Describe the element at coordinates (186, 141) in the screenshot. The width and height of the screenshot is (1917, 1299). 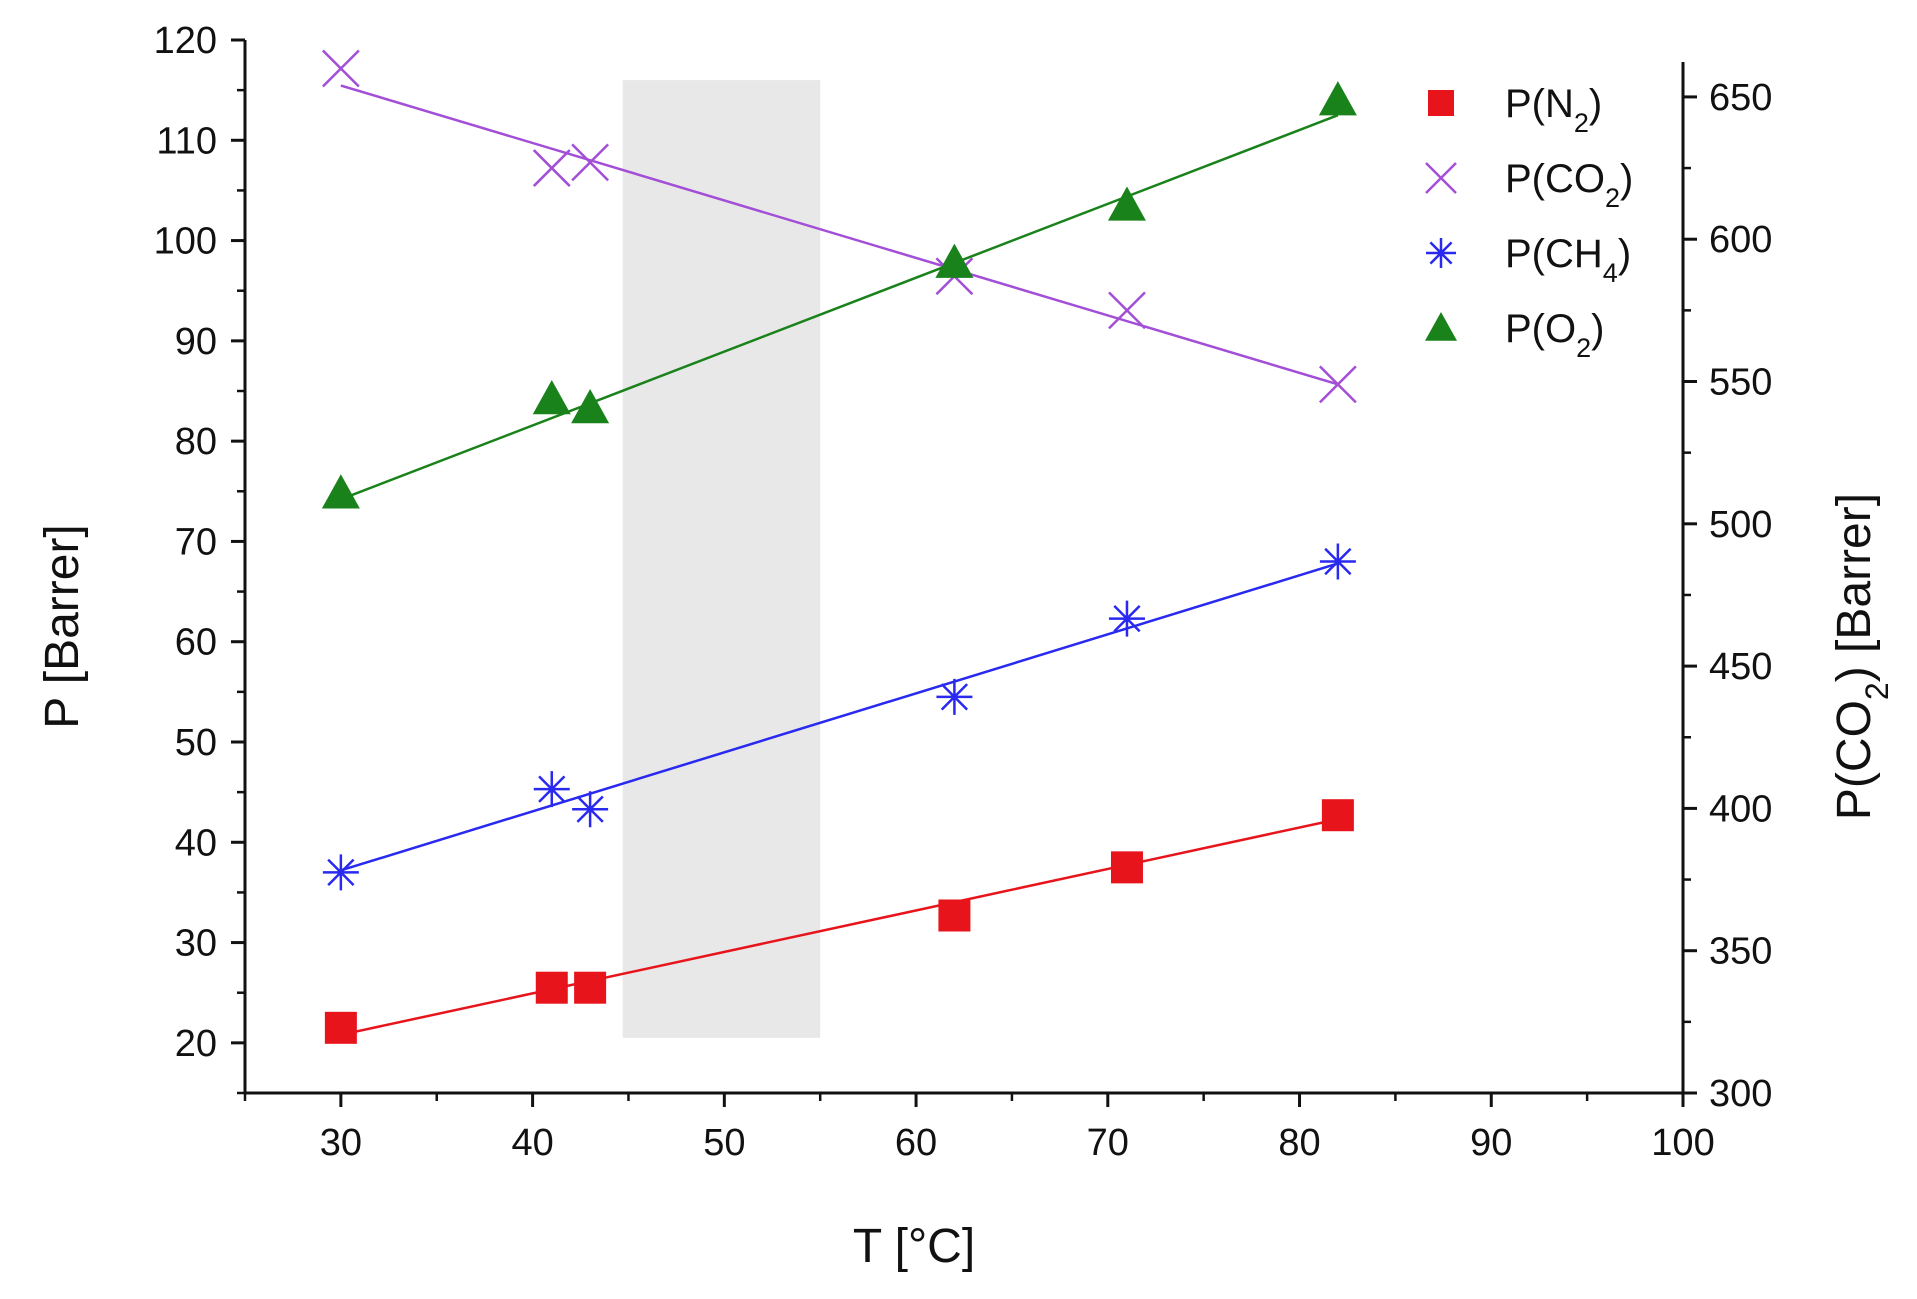
I see `y-tick-label: 110` at that location.